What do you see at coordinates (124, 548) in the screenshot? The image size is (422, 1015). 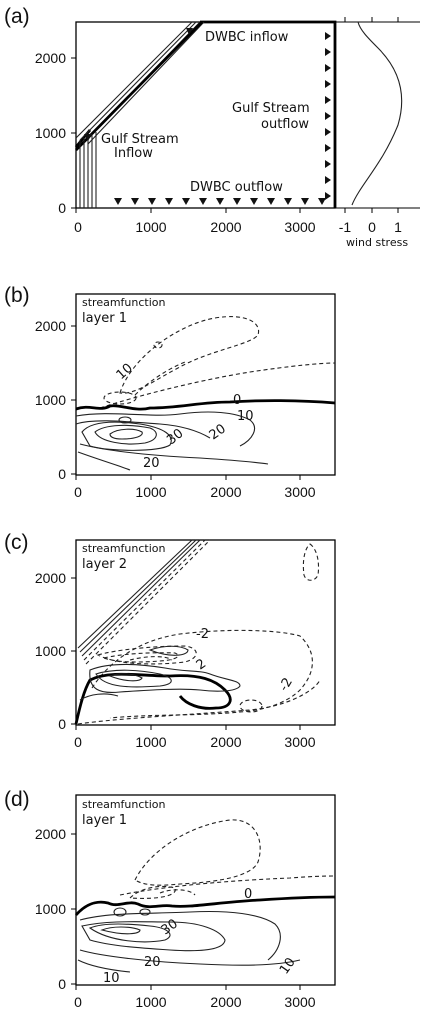 I see `panel-c-title-1: streamfunction` at bounding box center [124, 548].